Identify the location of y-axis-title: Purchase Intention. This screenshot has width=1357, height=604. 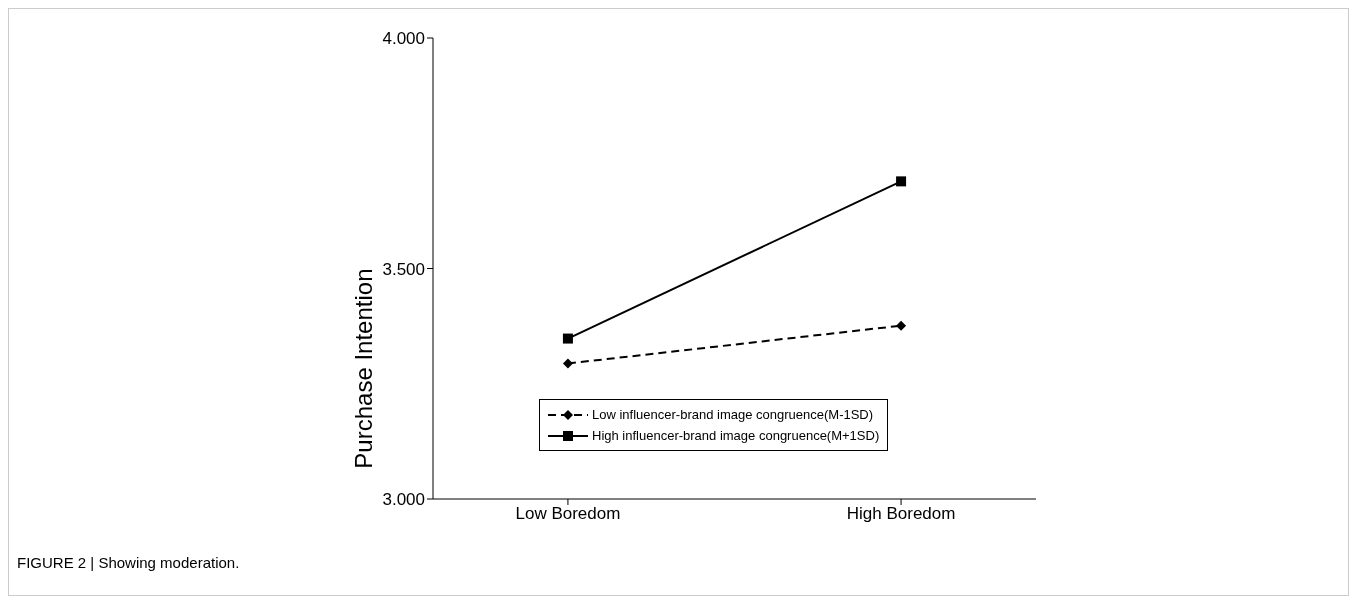
(363, 368).